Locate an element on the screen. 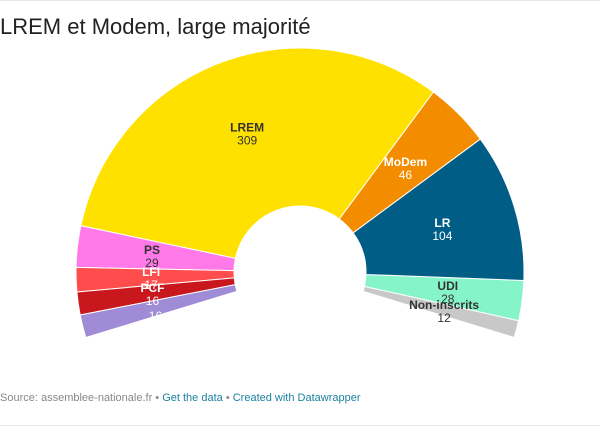 Image resolution: width=600 pixels, height=428 pixels. slice-value-other-8: 16 is located at coordinates (156, 316).